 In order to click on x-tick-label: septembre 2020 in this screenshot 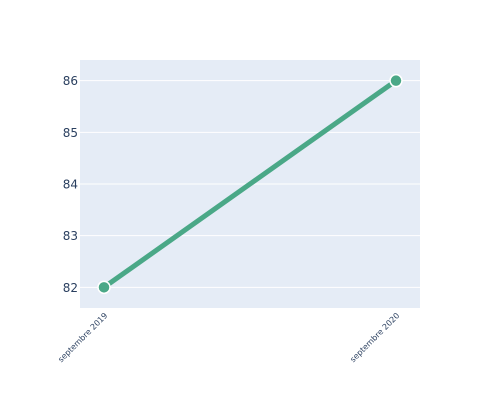, I will do `click(374, 337)`.